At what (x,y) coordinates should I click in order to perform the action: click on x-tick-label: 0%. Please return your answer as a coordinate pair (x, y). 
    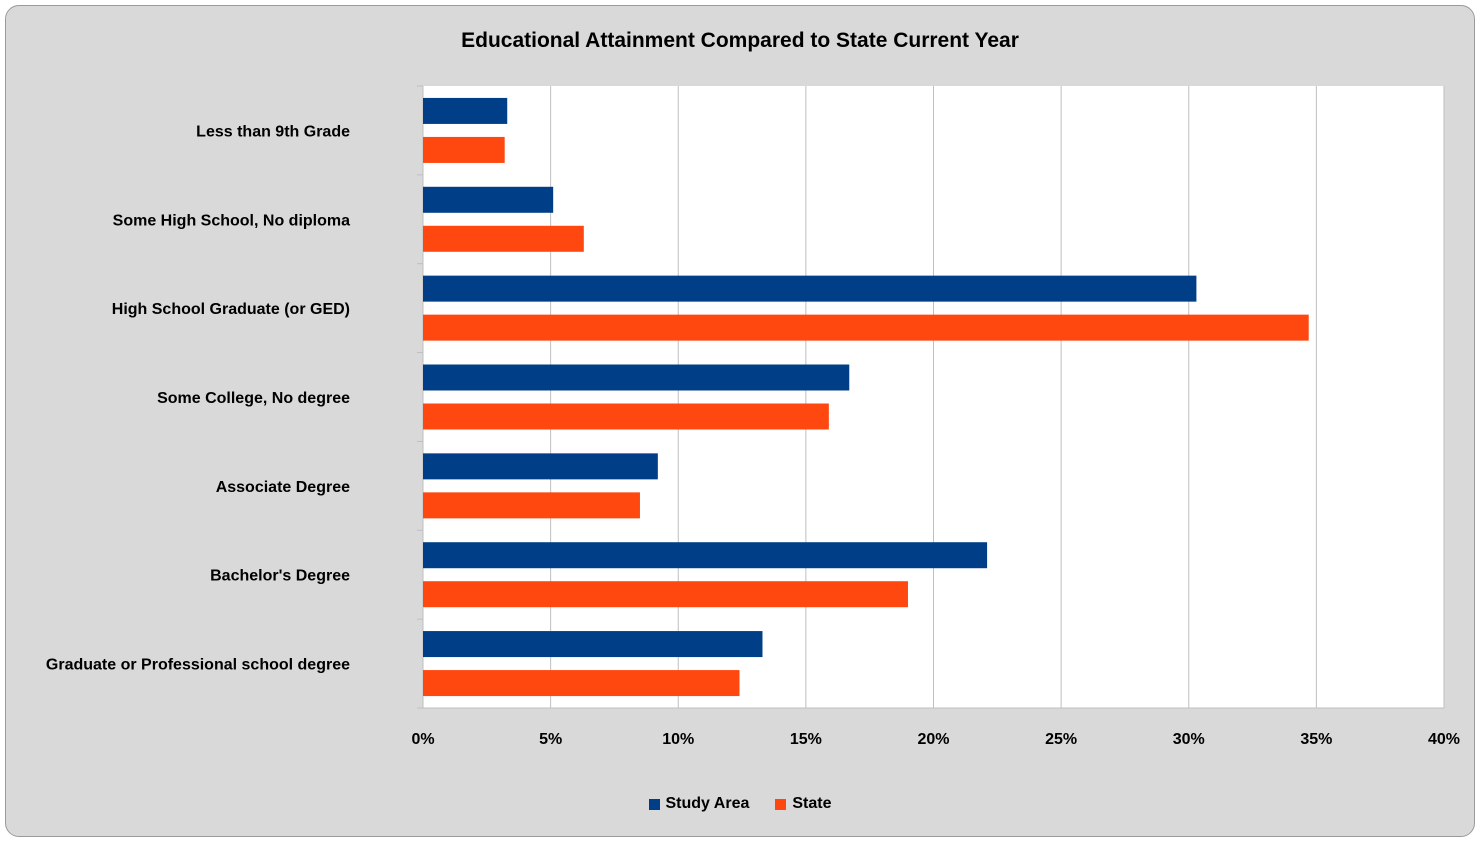
    Looking at the image, I should click on (422, 739).